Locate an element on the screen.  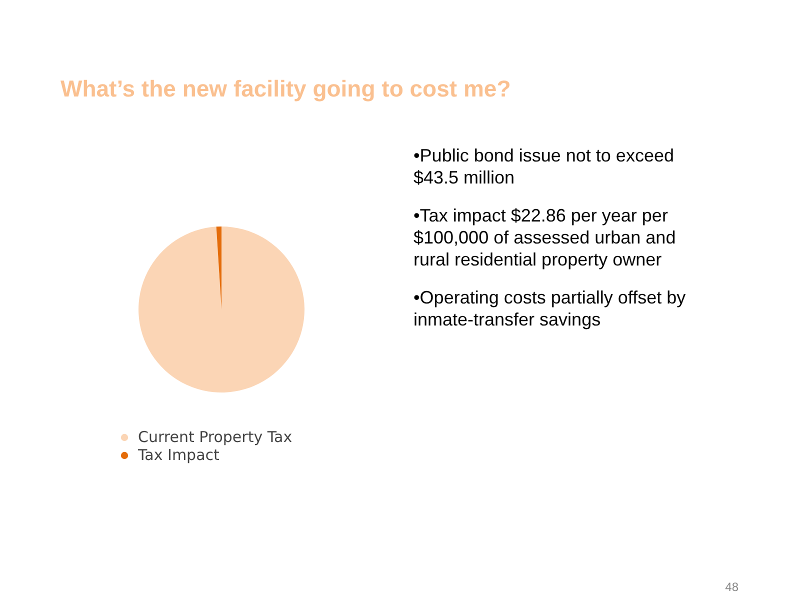
text: 48 is located at coordinates (732, 587).